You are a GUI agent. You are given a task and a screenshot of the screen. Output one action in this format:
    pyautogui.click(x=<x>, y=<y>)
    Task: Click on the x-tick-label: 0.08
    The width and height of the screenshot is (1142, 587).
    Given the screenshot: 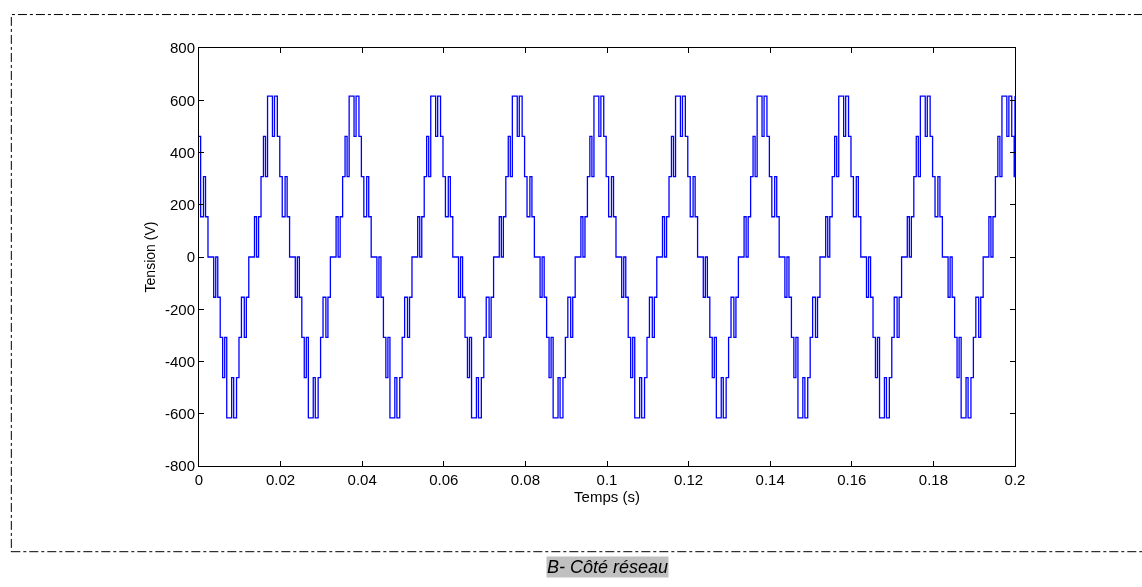 What is the action you would take?
    pyautogui.click(x=525, y=479)
    